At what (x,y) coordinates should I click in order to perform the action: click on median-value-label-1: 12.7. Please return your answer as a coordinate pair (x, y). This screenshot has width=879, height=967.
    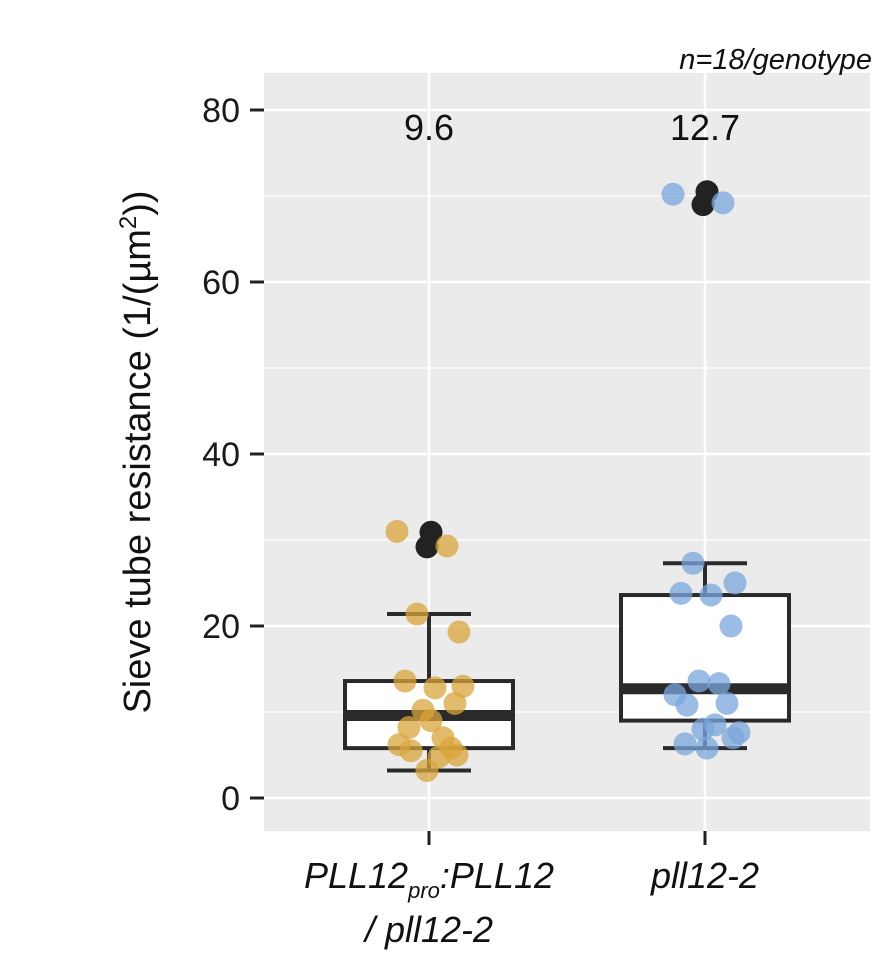
    Looking at the image, I should click on (705, 127).